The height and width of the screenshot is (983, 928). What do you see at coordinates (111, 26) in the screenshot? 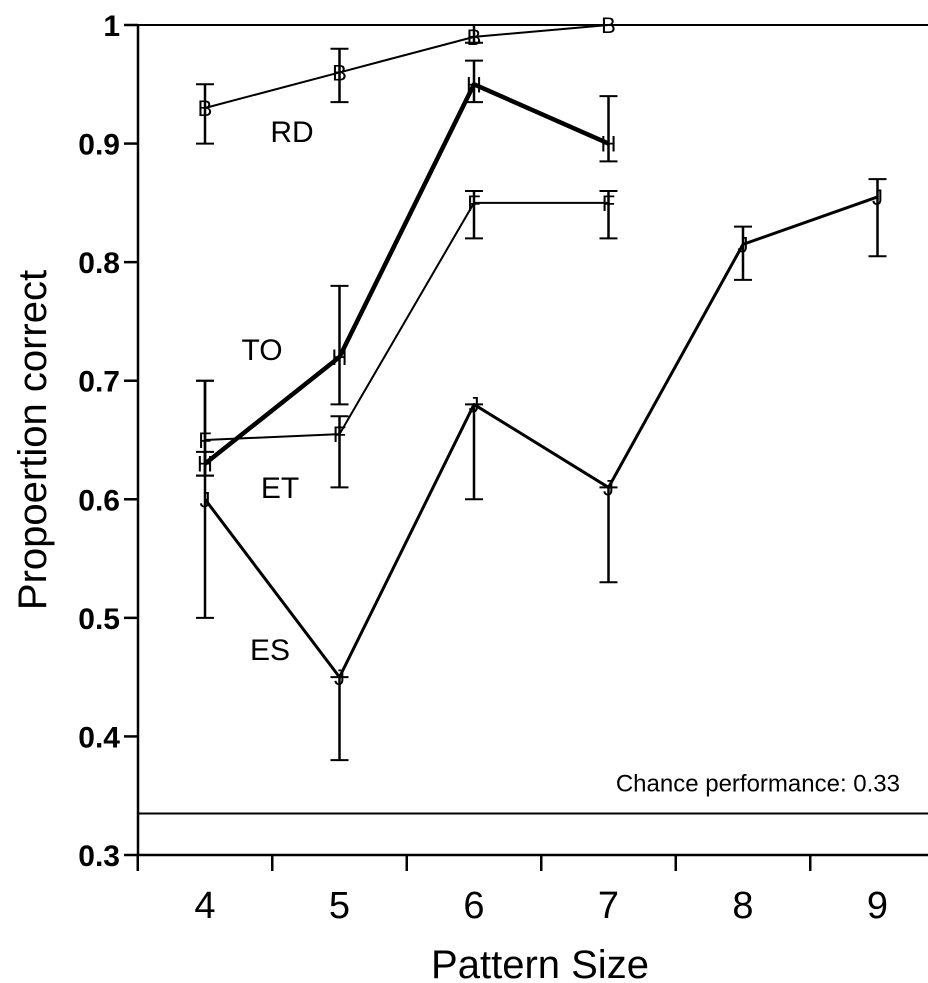
I see `y-tick-label: 1` at bounding box center [111, 26].